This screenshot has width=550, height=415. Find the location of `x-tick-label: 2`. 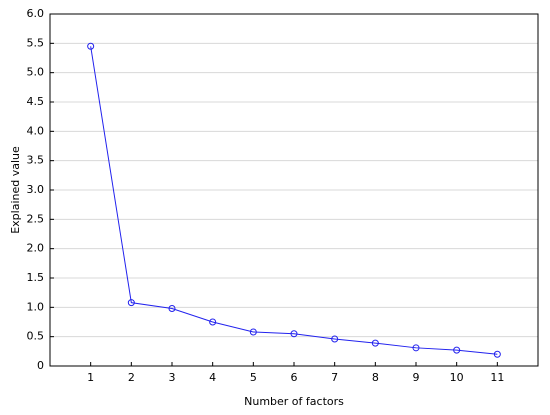

x-tick-label: 2 is located at coordinates (131, 377).